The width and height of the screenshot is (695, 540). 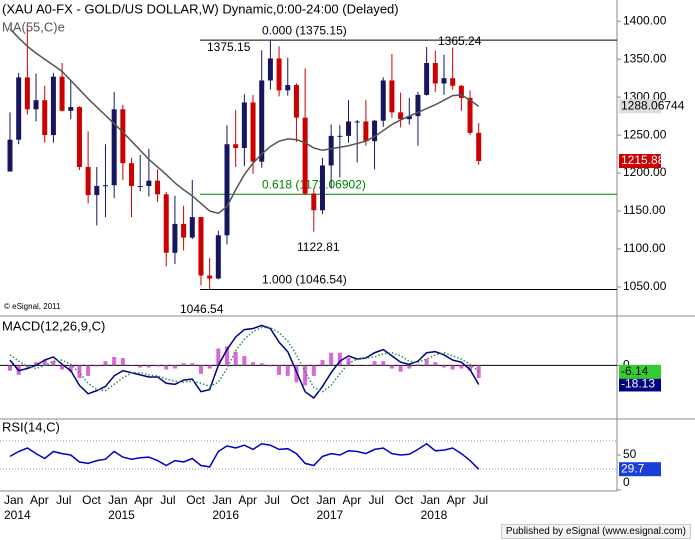 I want to click on rsi-value-label: 29.7, so click(x=633, y=468).